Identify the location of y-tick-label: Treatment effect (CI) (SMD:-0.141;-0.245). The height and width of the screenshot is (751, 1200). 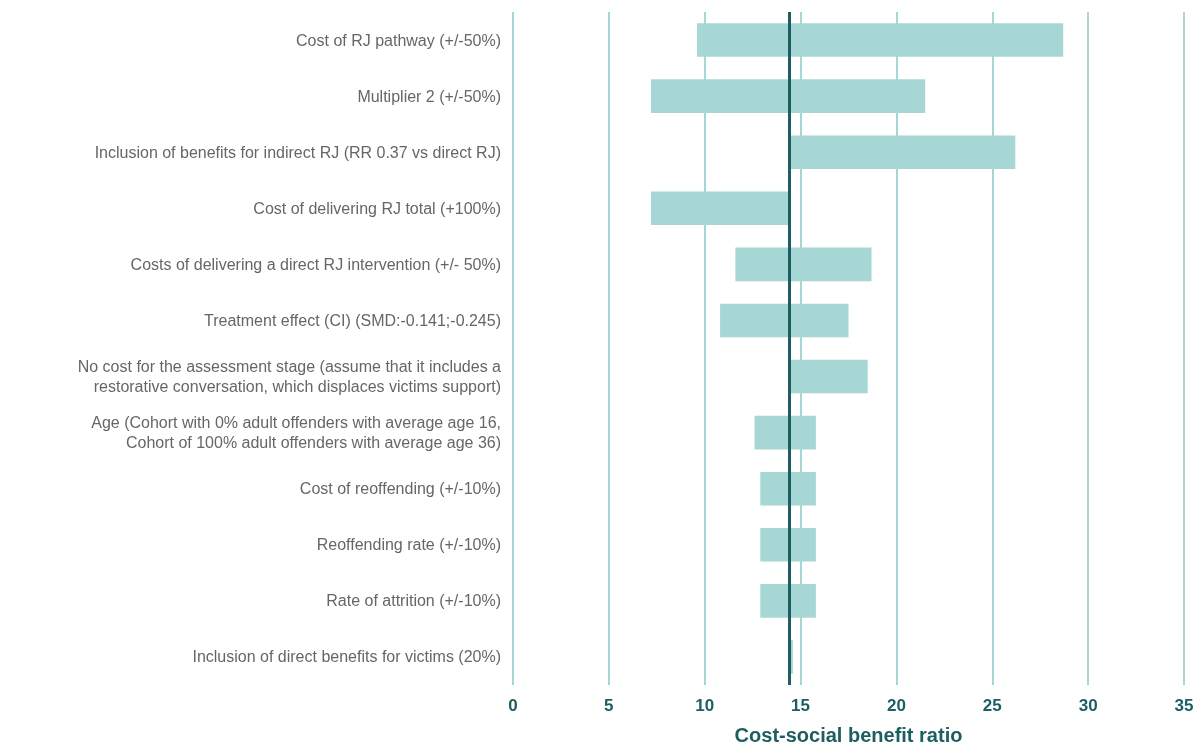
(352, 320).